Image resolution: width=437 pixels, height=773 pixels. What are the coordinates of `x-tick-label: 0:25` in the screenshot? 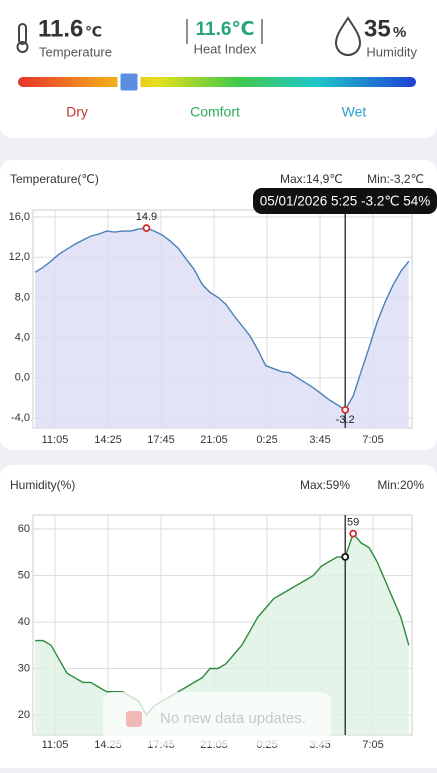 It's located at (266, 440).